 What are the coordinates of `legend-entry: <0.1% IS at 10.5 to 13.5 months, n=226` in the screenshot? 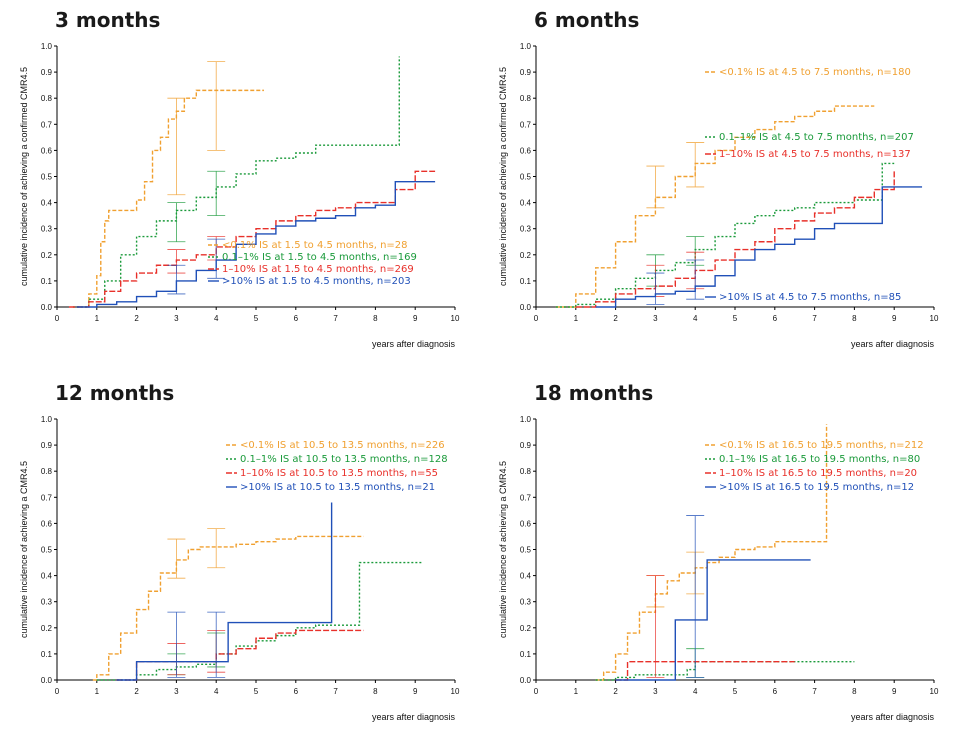 It's located at (342, 445).